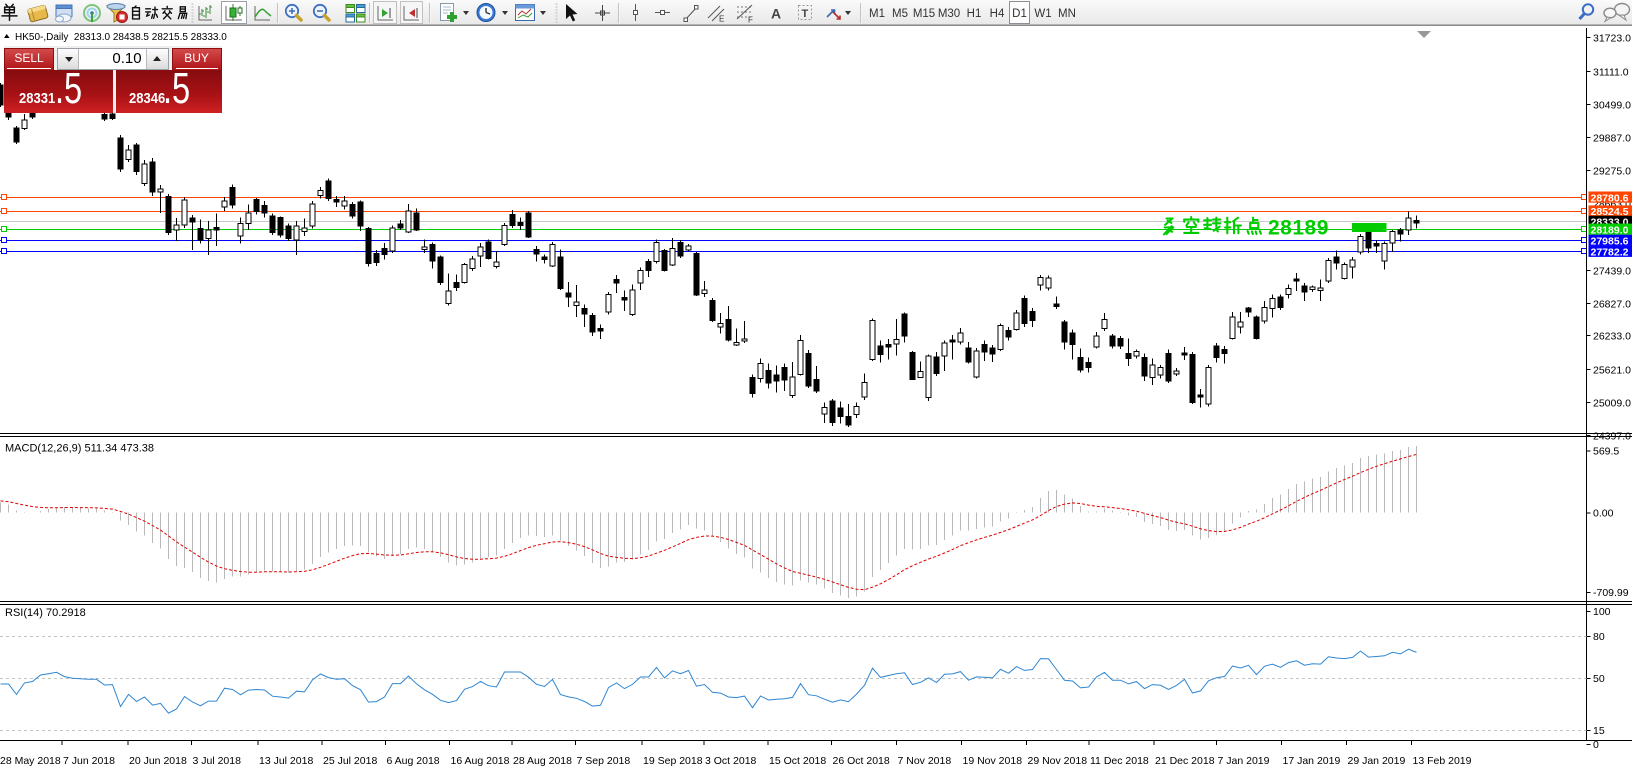 This screenshot has width=1632, height=774. What do you see at coordinates (1612, 139) in the screenshot?
I see `svg-text: 29887.0` at bounding box center [1612, 139].